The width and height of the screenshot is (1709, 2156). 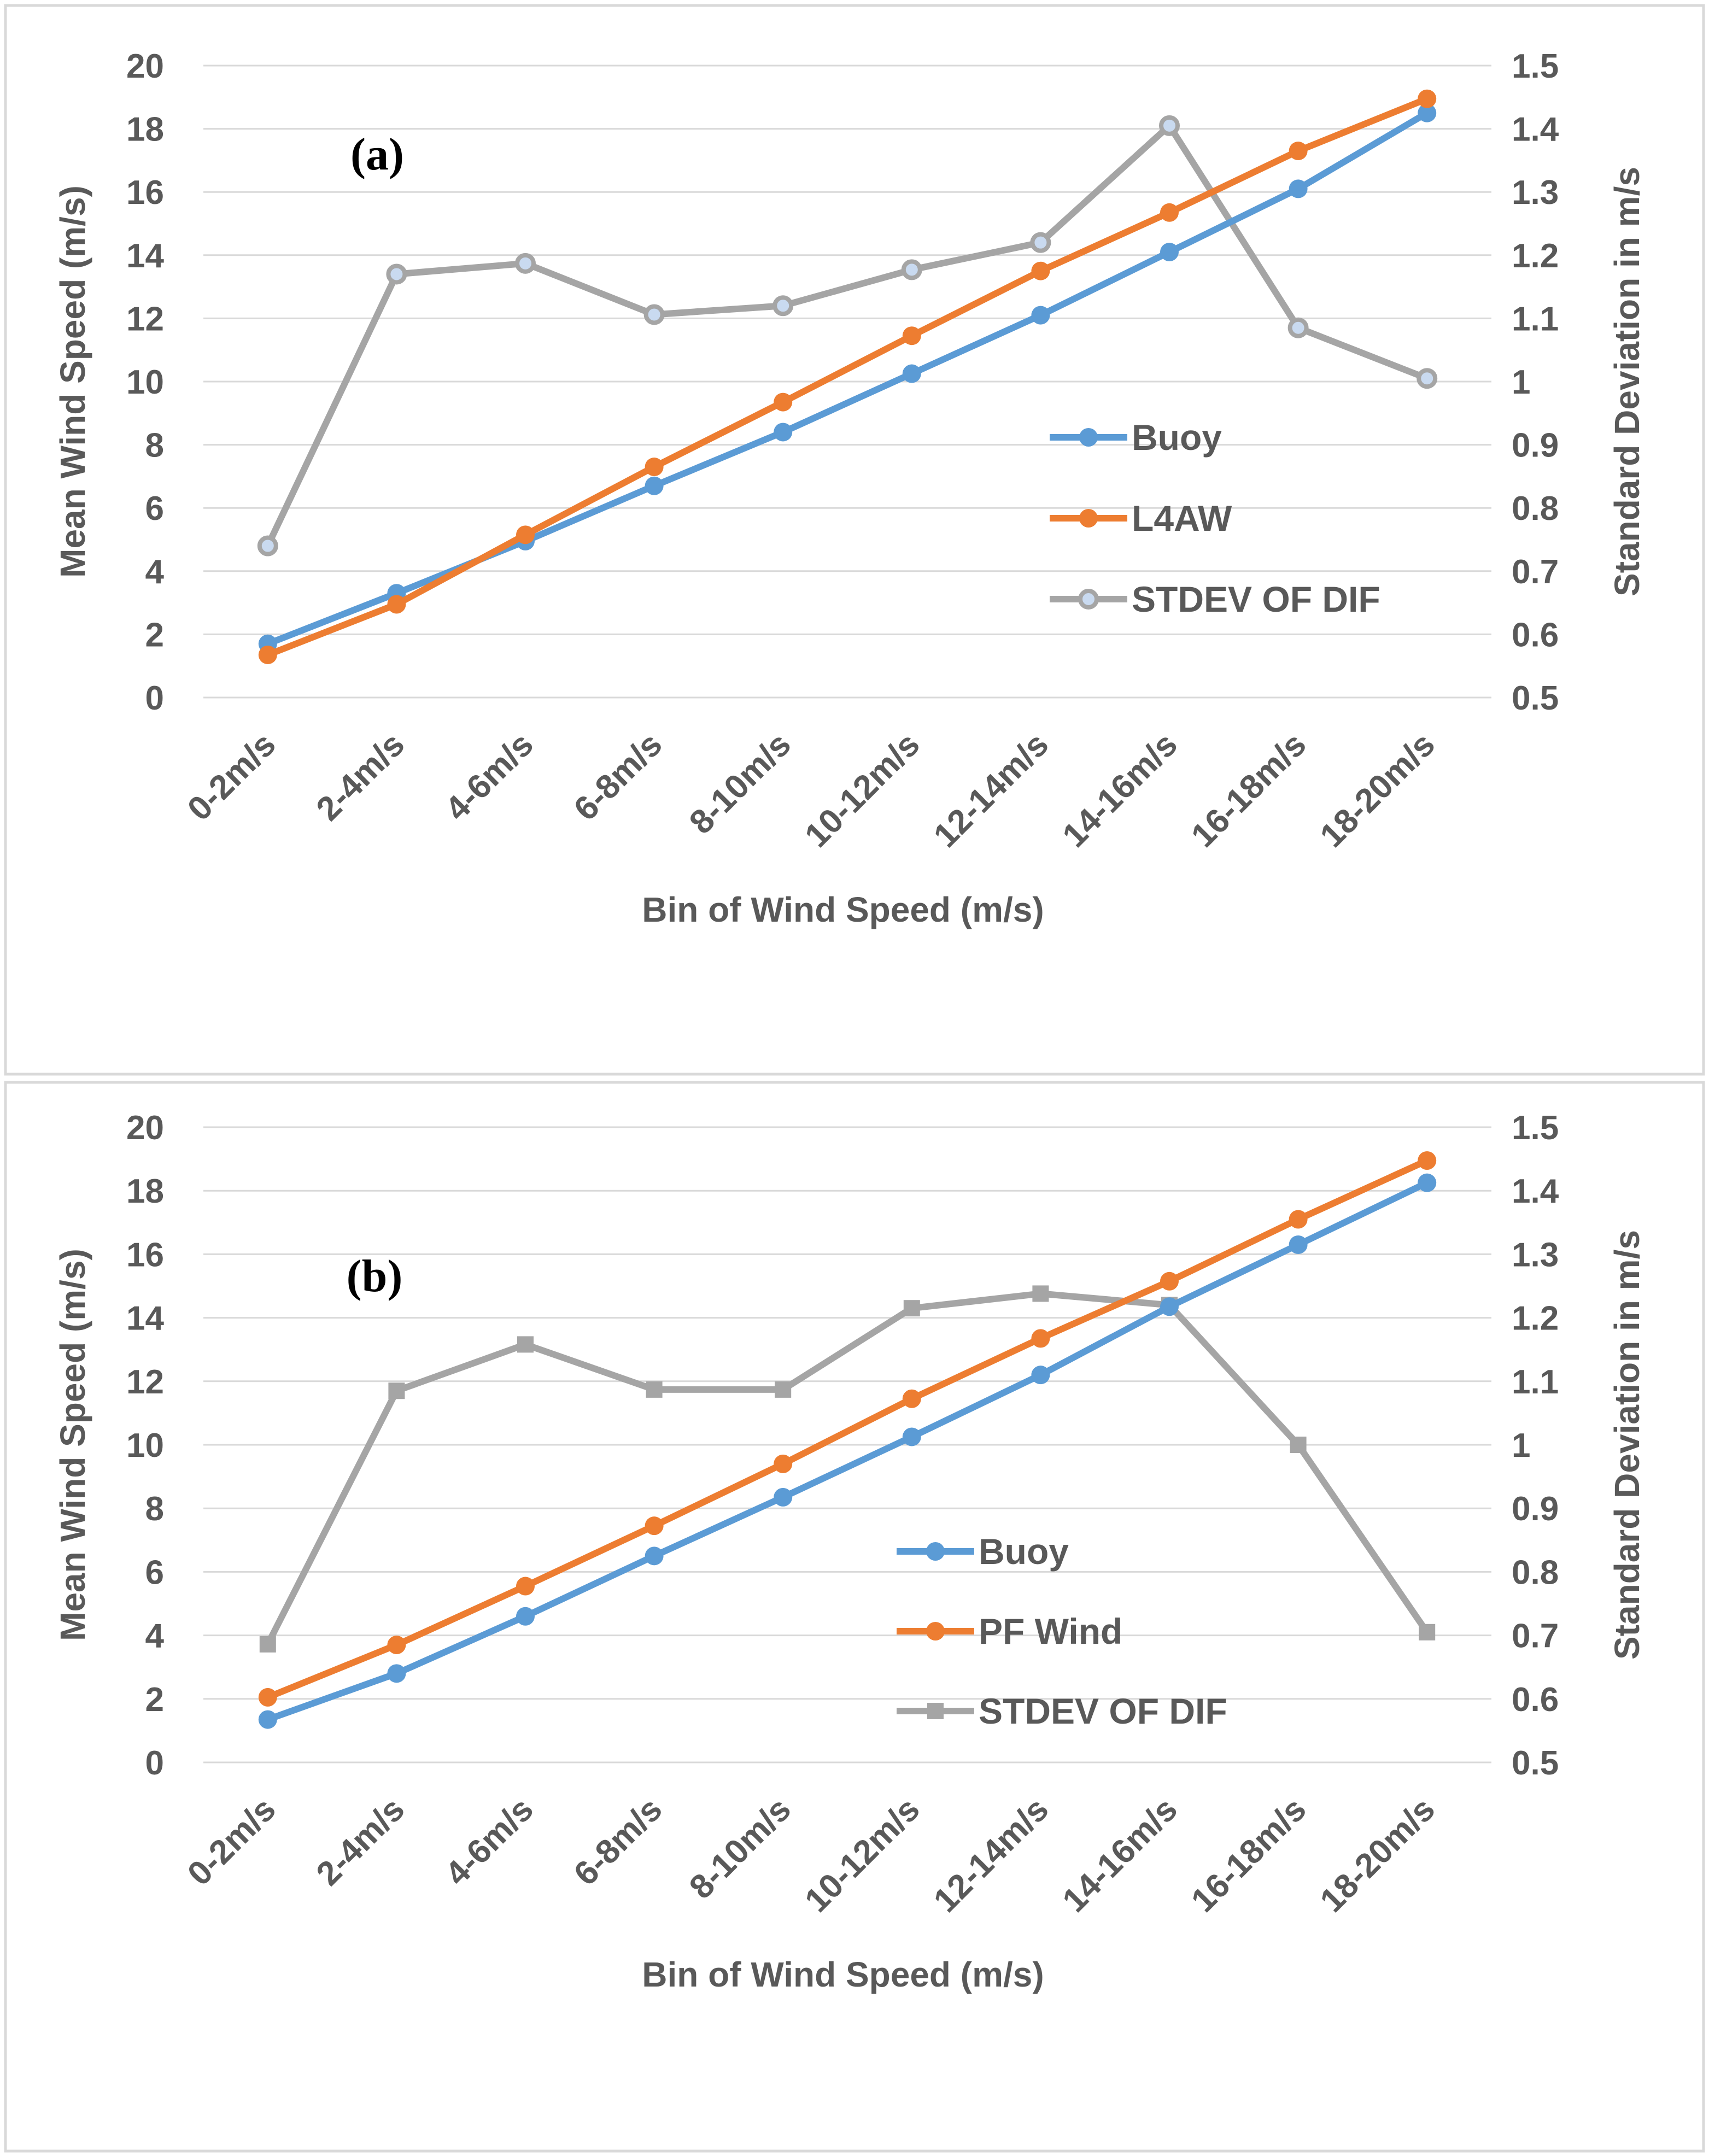 What do you see at coordinates (847, 1469) in the screenshot?
I see `series-line` at bounding box center [847, 1469].